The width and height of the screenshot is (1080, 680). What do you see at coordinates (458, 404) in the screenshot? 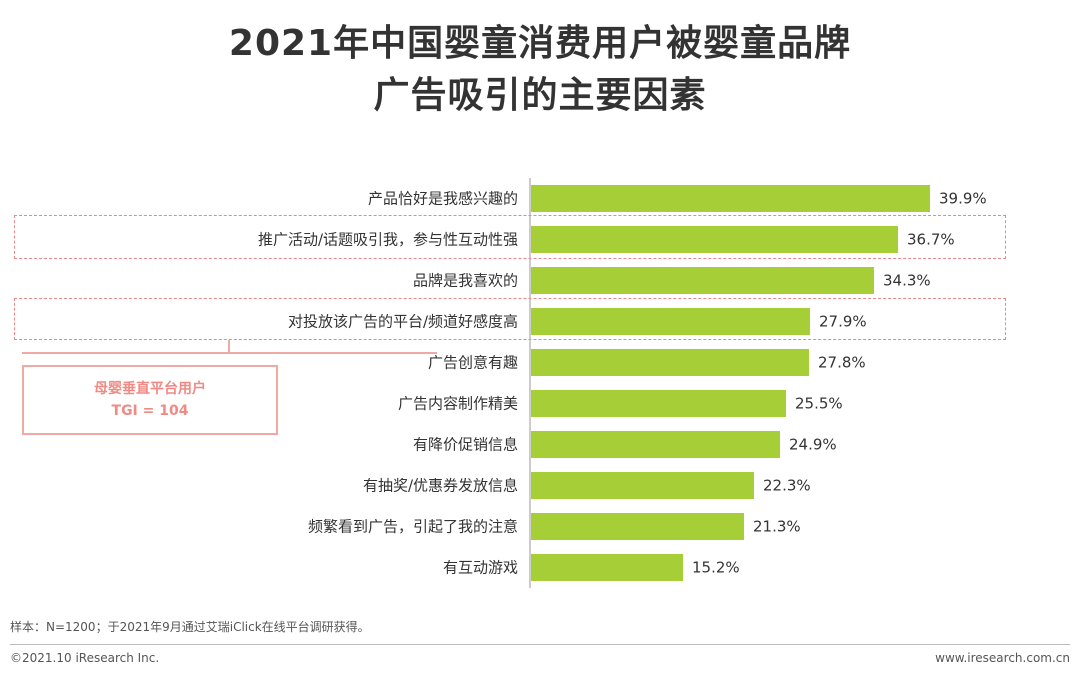
I see `category-label: 广告内容制作精美` at bounding box center [458, 404].